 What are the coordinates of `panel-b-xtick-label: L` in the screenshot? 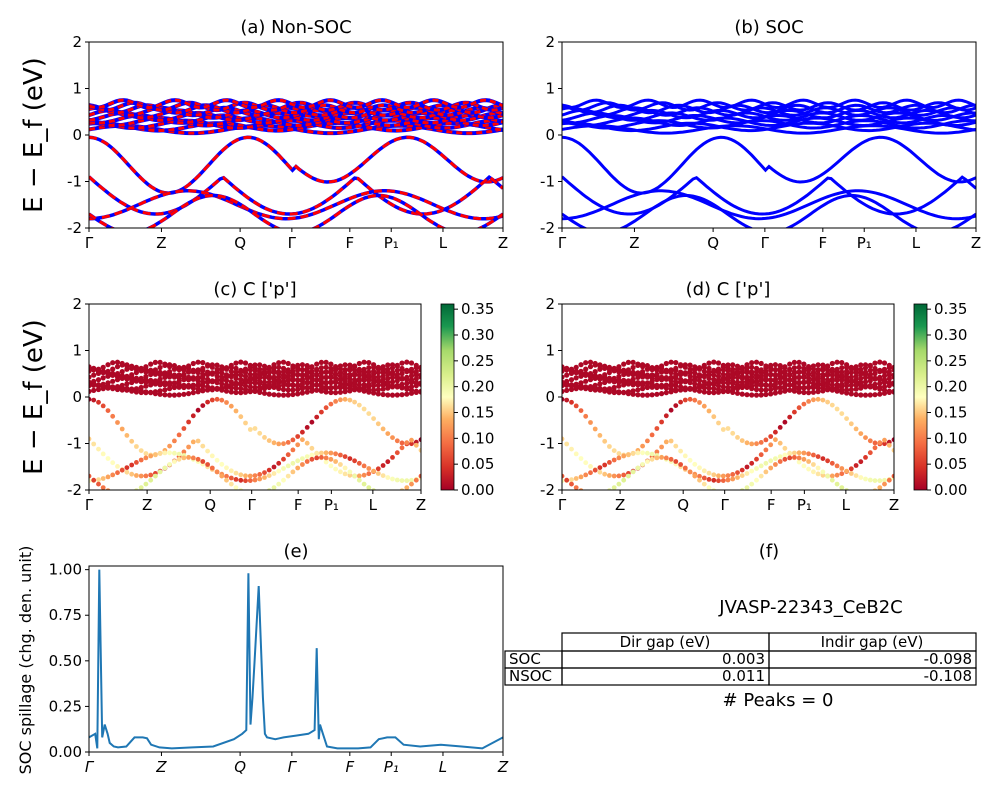 It's located at (916, 243).